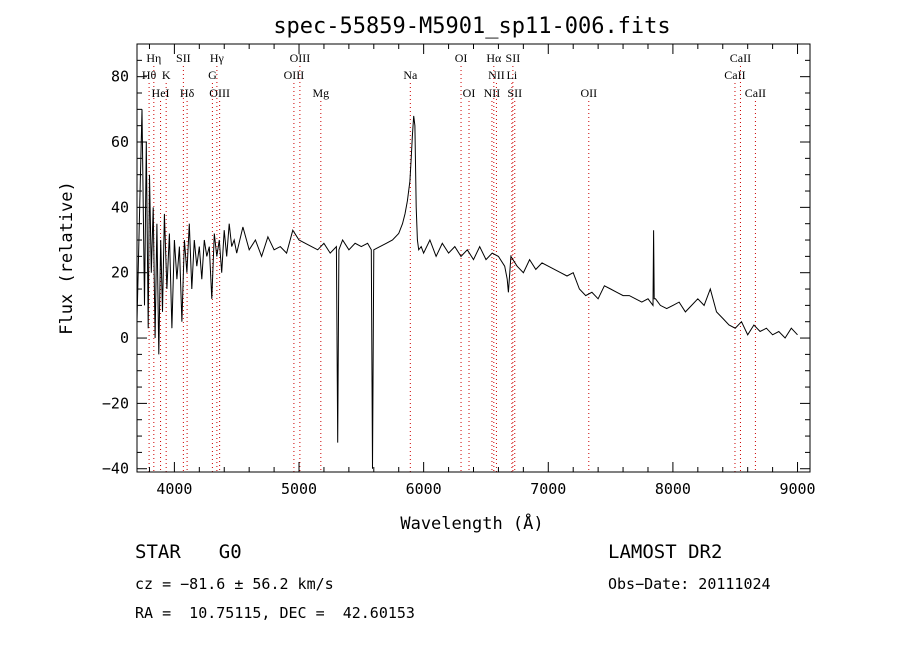 The image size is (900, 650). I want to click on x-tick-label-3: 7000, so click(548, 489).